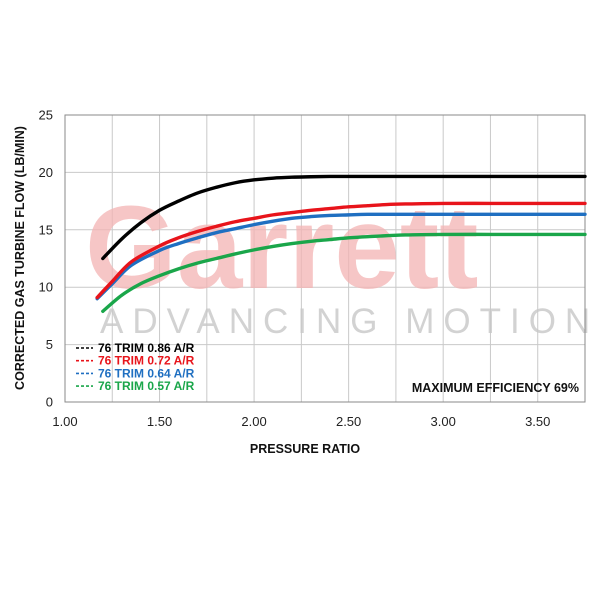 The image size is (600, 600). What do you see at coordinates (46, 115) in the screenshot?
I see `y-tick-label: 25` at bounding box center [46, 115].